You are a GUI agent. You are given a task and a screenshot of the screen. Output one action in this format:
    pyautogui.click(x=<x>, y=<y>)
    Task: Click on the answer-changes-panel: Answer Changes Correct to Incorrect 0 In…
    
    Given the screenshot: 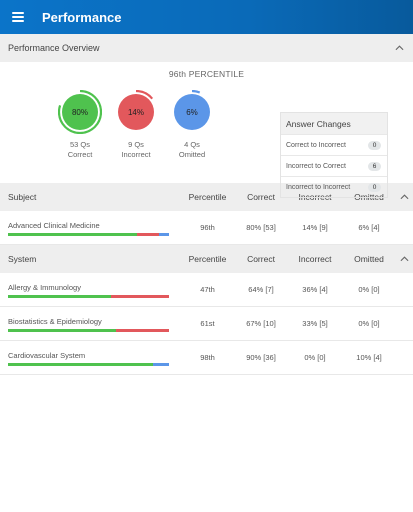 What is the action you would take?
    pyautogui.click(x=334, y=155)
    